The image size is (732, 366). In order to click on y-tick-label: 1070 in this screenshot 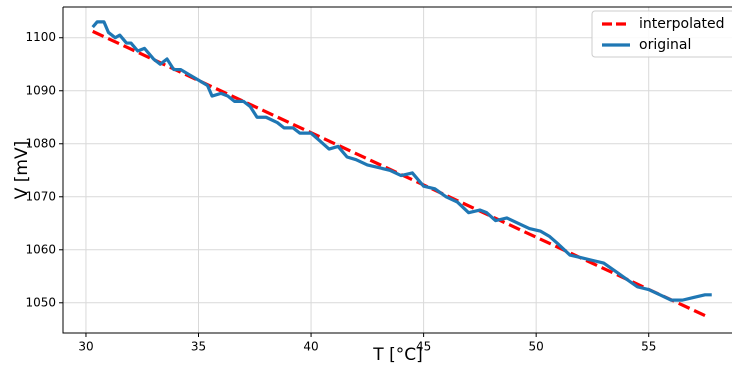, I will do `click(40, 196)`.